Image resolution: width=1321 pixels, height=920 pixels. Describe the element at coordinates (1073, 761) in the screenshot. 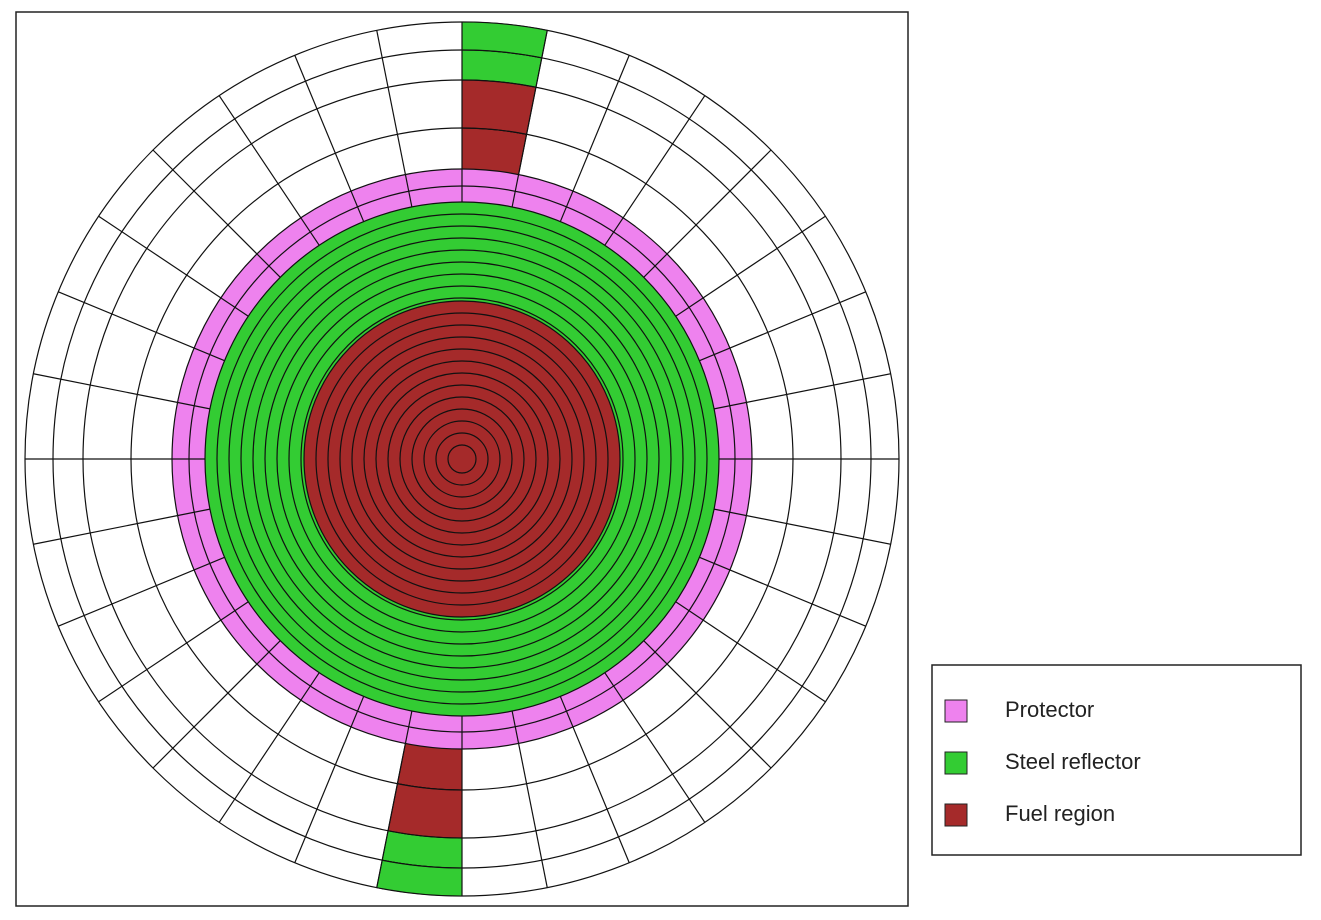

I see `legend-label: Steel reflector` at that location.